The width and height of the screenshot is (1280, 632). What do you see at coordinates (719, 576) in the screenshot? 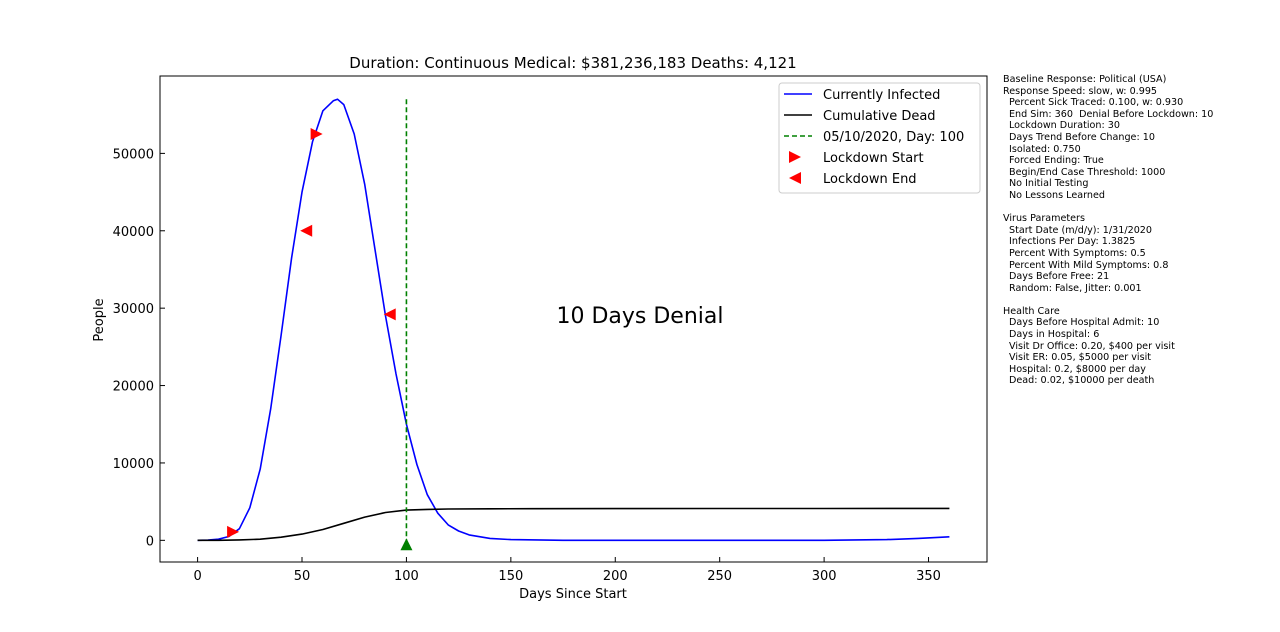
I see `x-tick-label: 250` at bounding box center [719, 576].